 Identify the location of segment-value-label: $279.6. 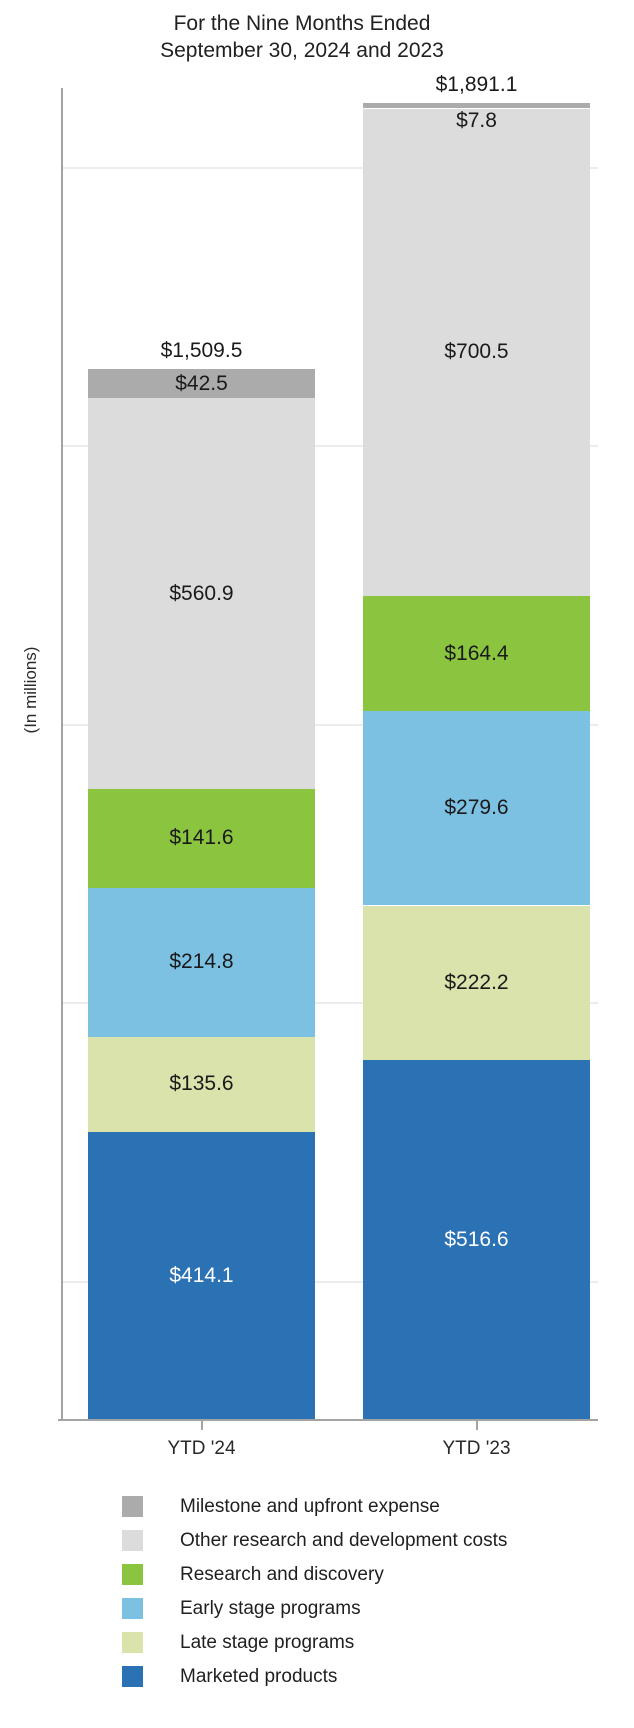
(476, 808).